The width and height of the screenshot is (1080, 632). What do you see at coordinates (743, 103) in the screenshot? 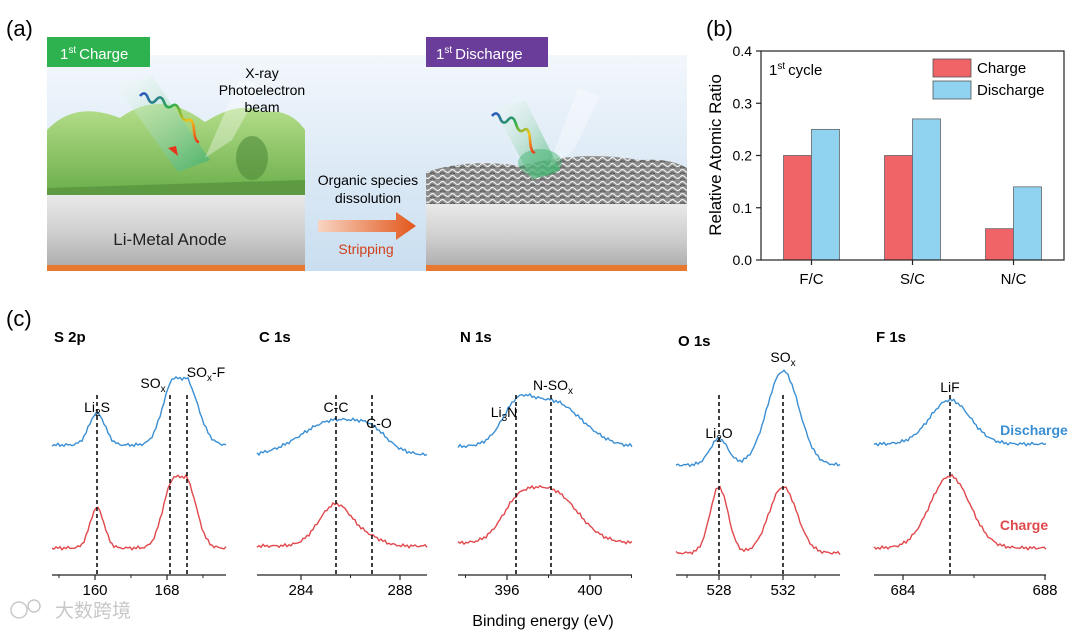
I see `y-tick-label: 0.3` at bounding box center [743, 103].